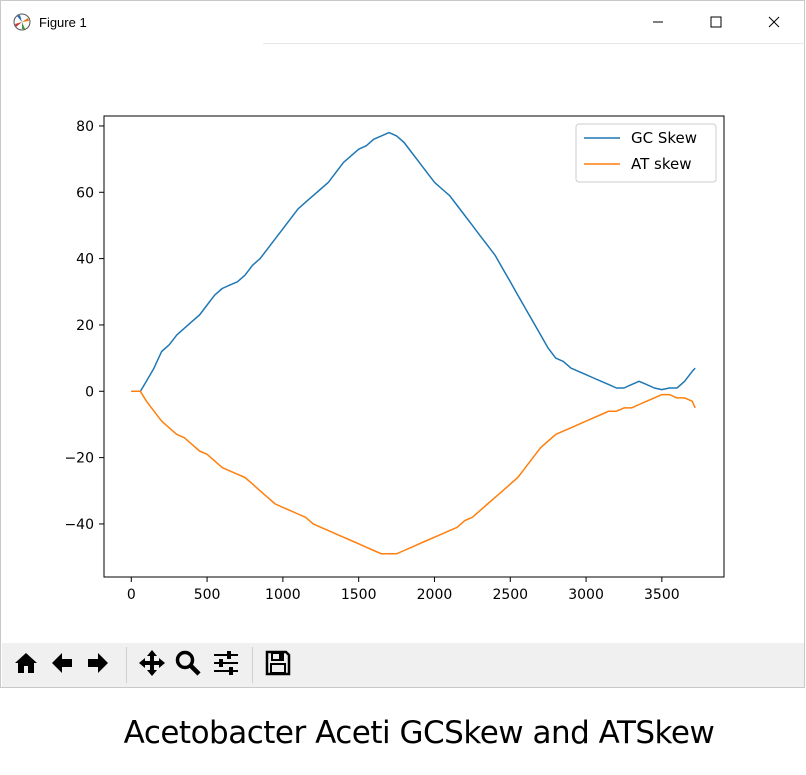 This screenshot has width=806, height=775. Describe the element at coordinates (79, 525) in the screenshot. I see `y-tick-label: −40` at that location.